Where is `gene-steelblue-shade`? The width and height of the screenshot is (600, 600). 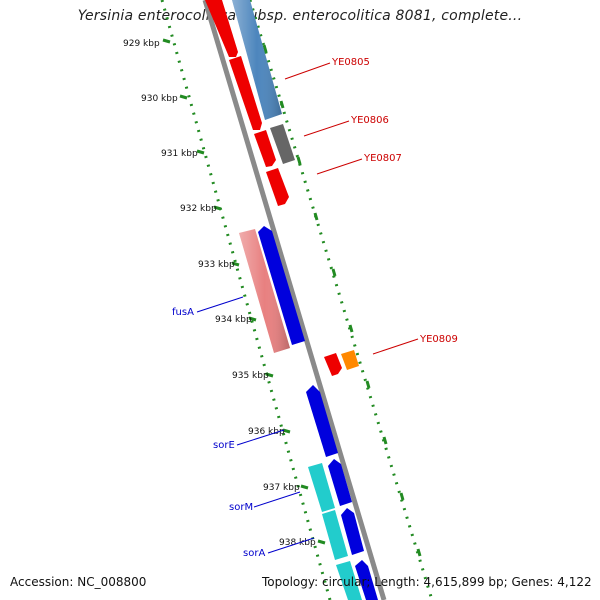 gene-steelblue-shade is located at coordinates (257, 60).